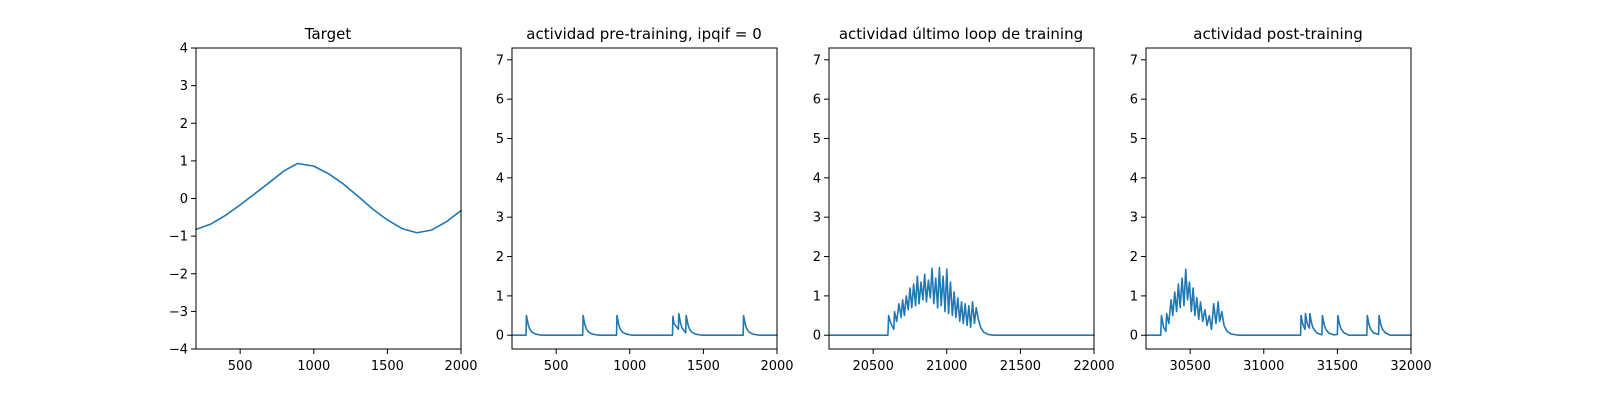 This screenshot has height=400, width=1600. Describe the element at coordinates (1020, 366) in the screenshot. I see `x-tick-label: 21500` at that location.